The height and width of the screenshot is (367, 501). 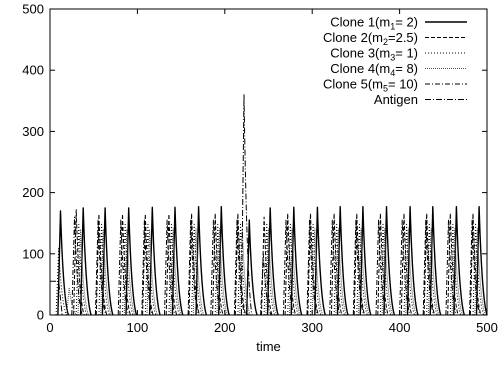 I want to click on x-tick-label: 100, so click(x=138, y=327).